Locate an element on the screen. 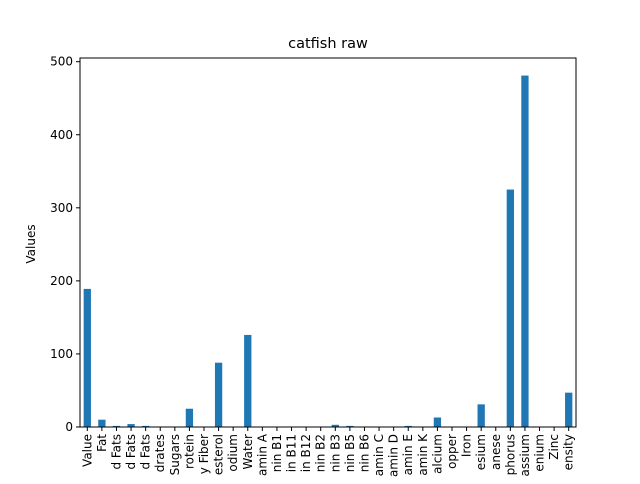 This screenshot has width=640, height=484. y-axis-label: Values is located at coordinates (31, 243).